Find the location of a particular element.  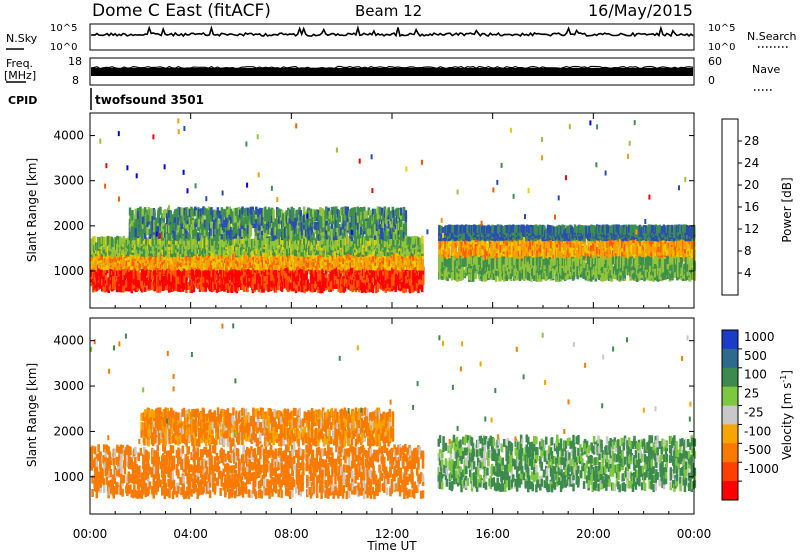

nsky-frame is located at coordinates (392, 37).